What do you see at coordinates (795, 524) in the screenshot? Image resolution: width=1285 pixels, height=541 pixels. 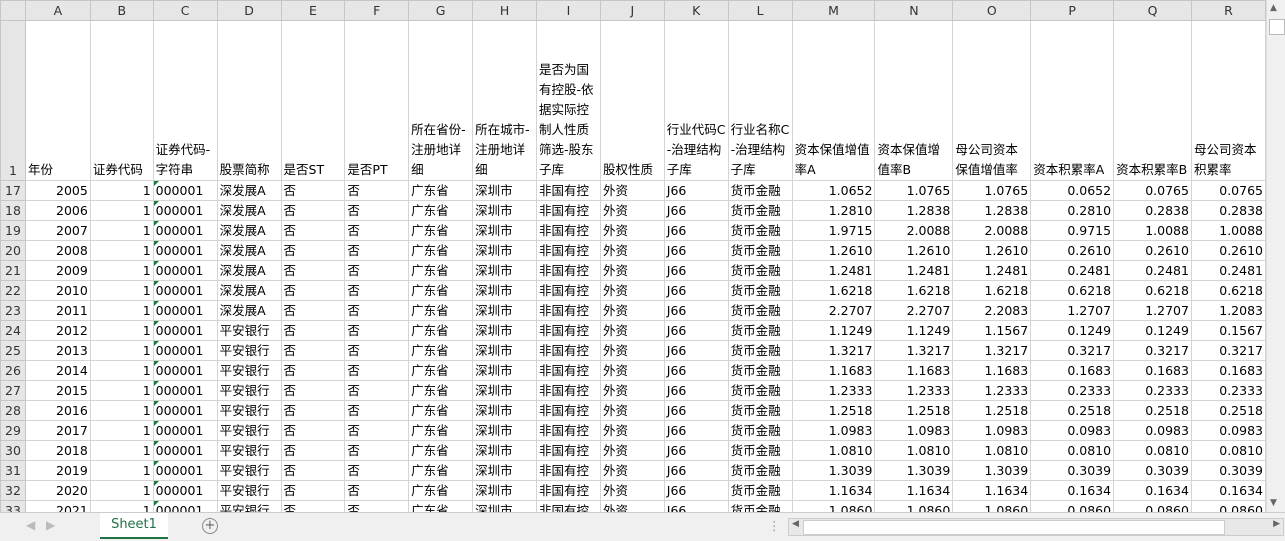 I see `scroll-left-icon: ◀` at bounding box center [795, 524].